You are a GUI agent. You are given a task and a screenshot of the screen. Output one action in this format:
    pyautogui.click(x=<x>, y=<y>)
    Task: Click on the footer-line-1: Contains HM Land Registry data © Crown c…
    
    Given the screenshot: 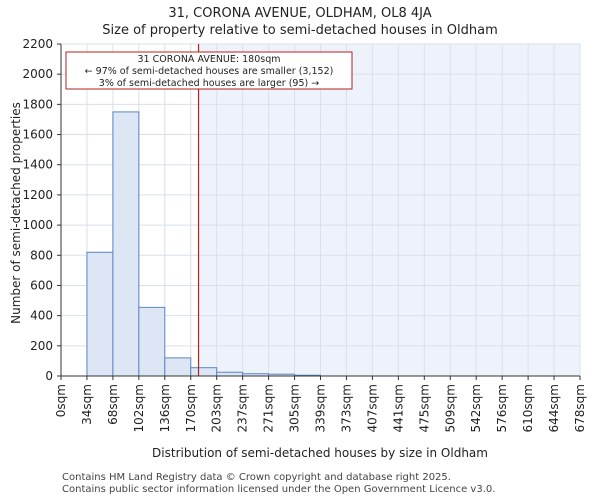 What is the action you would take?
    pyautogui.click(x=256, y=477)
    